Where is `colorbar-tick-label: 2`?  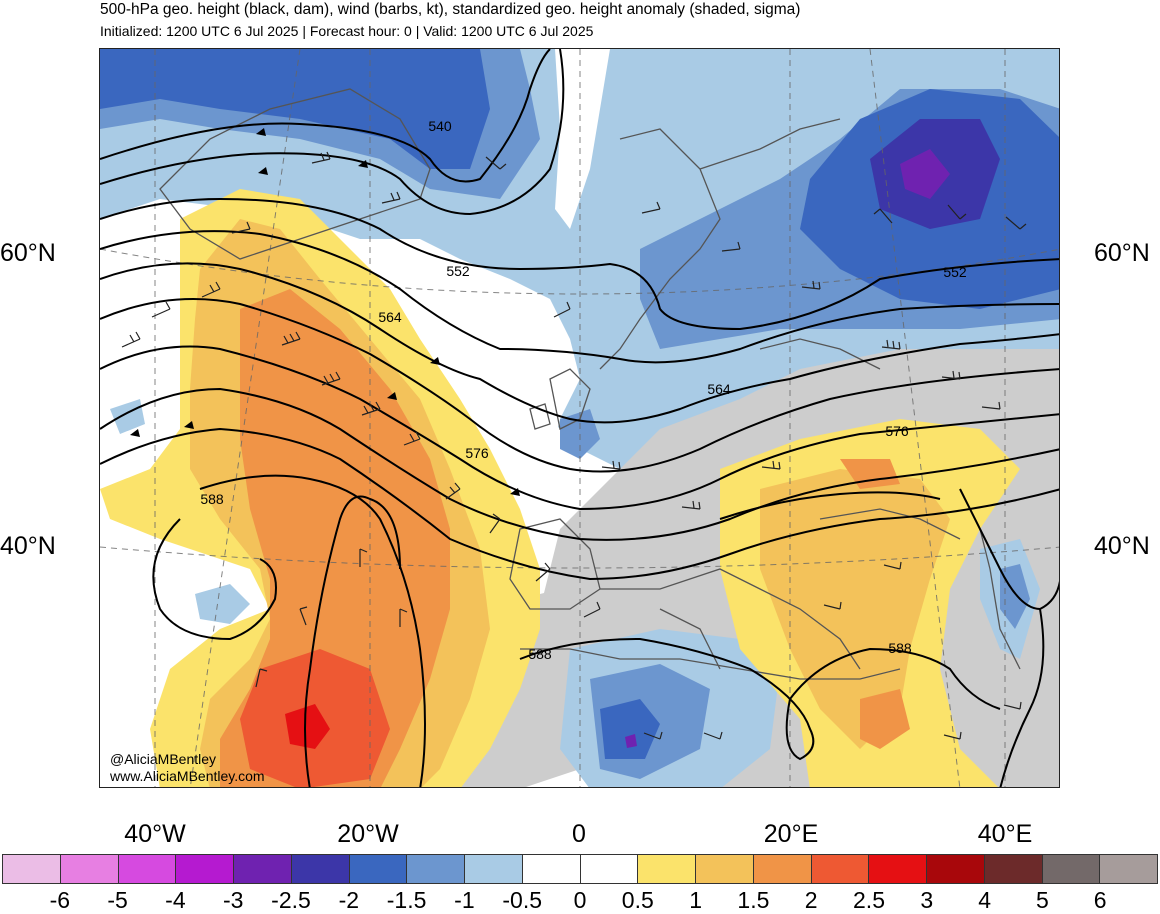 colorbar-tick-label: 2 is located at coordinates (811, 900).